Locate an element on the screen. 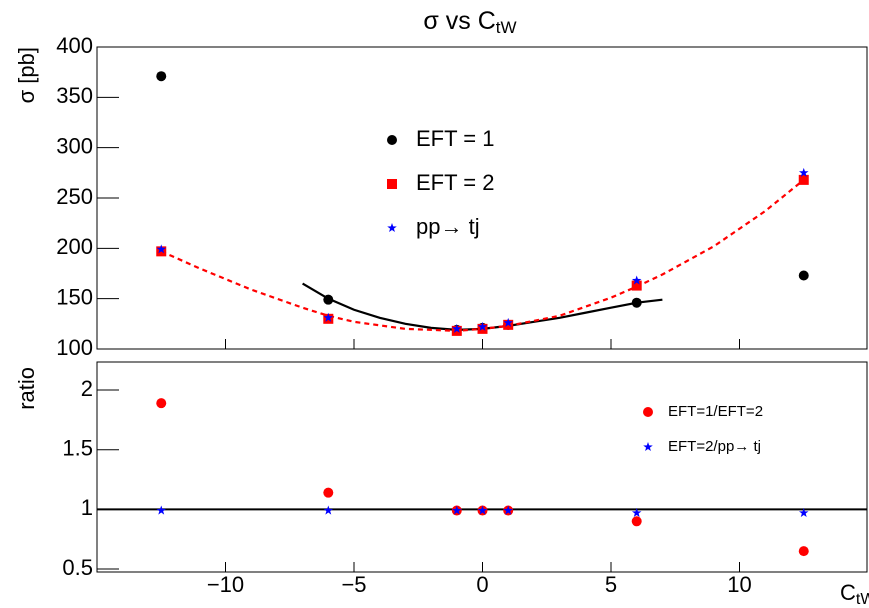  y-tick-label: 150 is located at coordinates (74, 296).